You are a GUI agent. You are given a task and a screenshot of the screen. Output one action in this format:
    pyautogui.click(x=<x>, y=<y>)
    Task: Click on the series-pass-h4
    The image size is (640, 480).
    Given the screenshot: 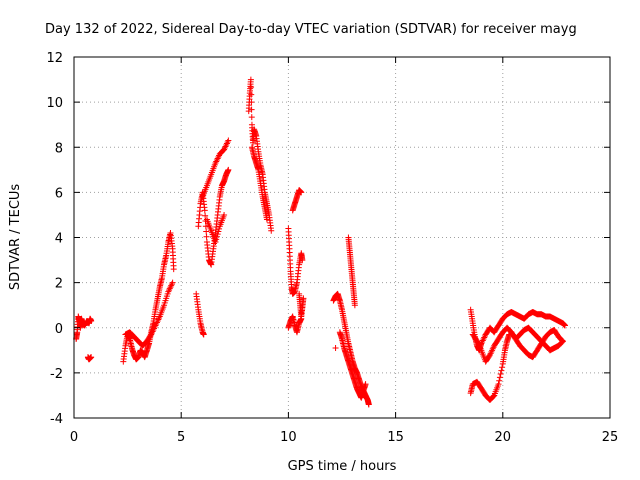 What is the action you would take?
    pyautogui.click(x=537, y=339)
    